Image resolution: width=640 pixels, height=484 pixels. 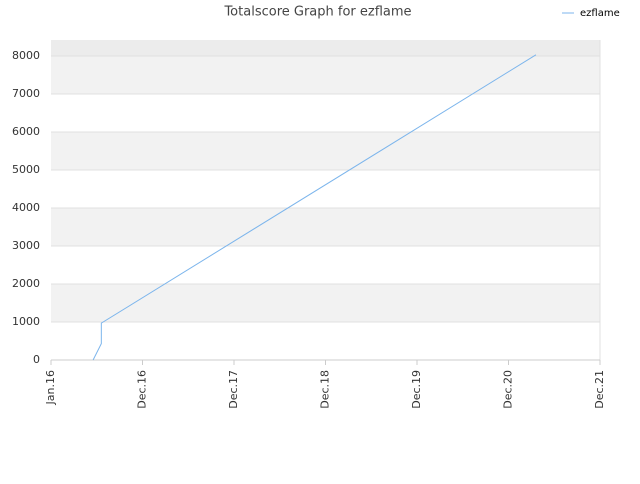 I want to click on x-tick-label: Dec.21, so click(x=599, y=389).